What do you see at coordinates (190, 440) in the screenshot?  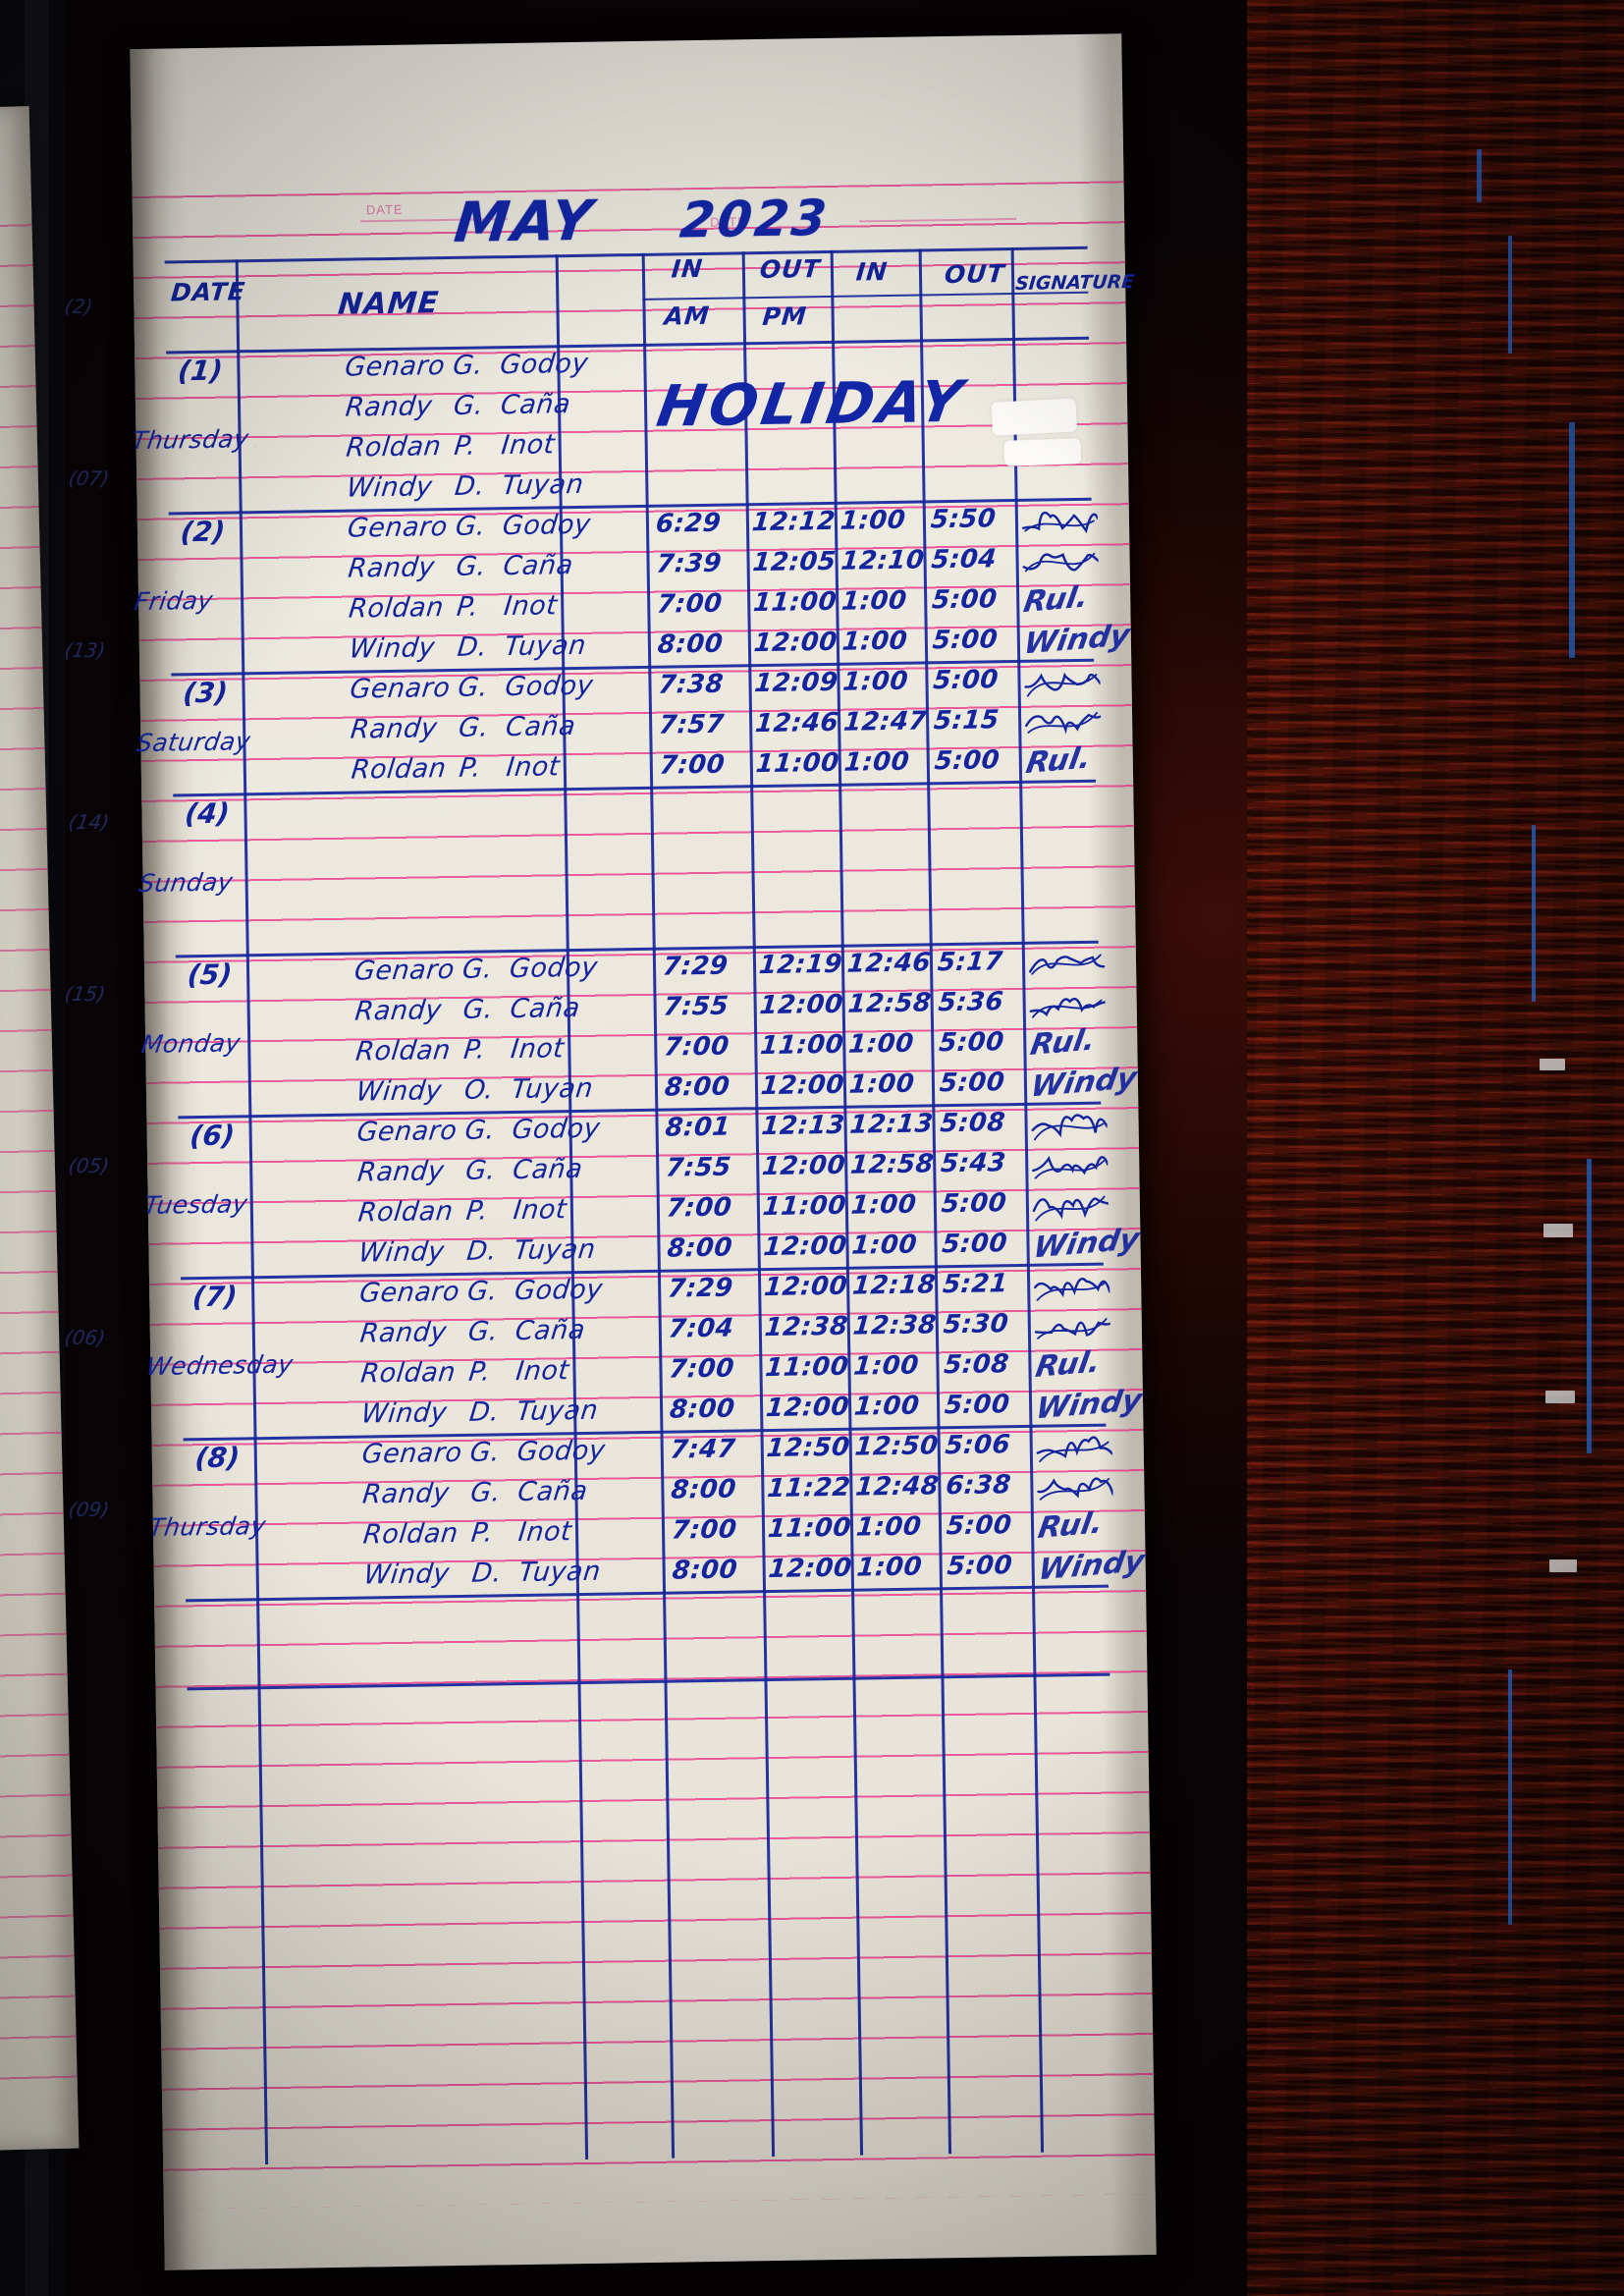 I see `block-day-label: Thursday` at bounding box center [190, 440].